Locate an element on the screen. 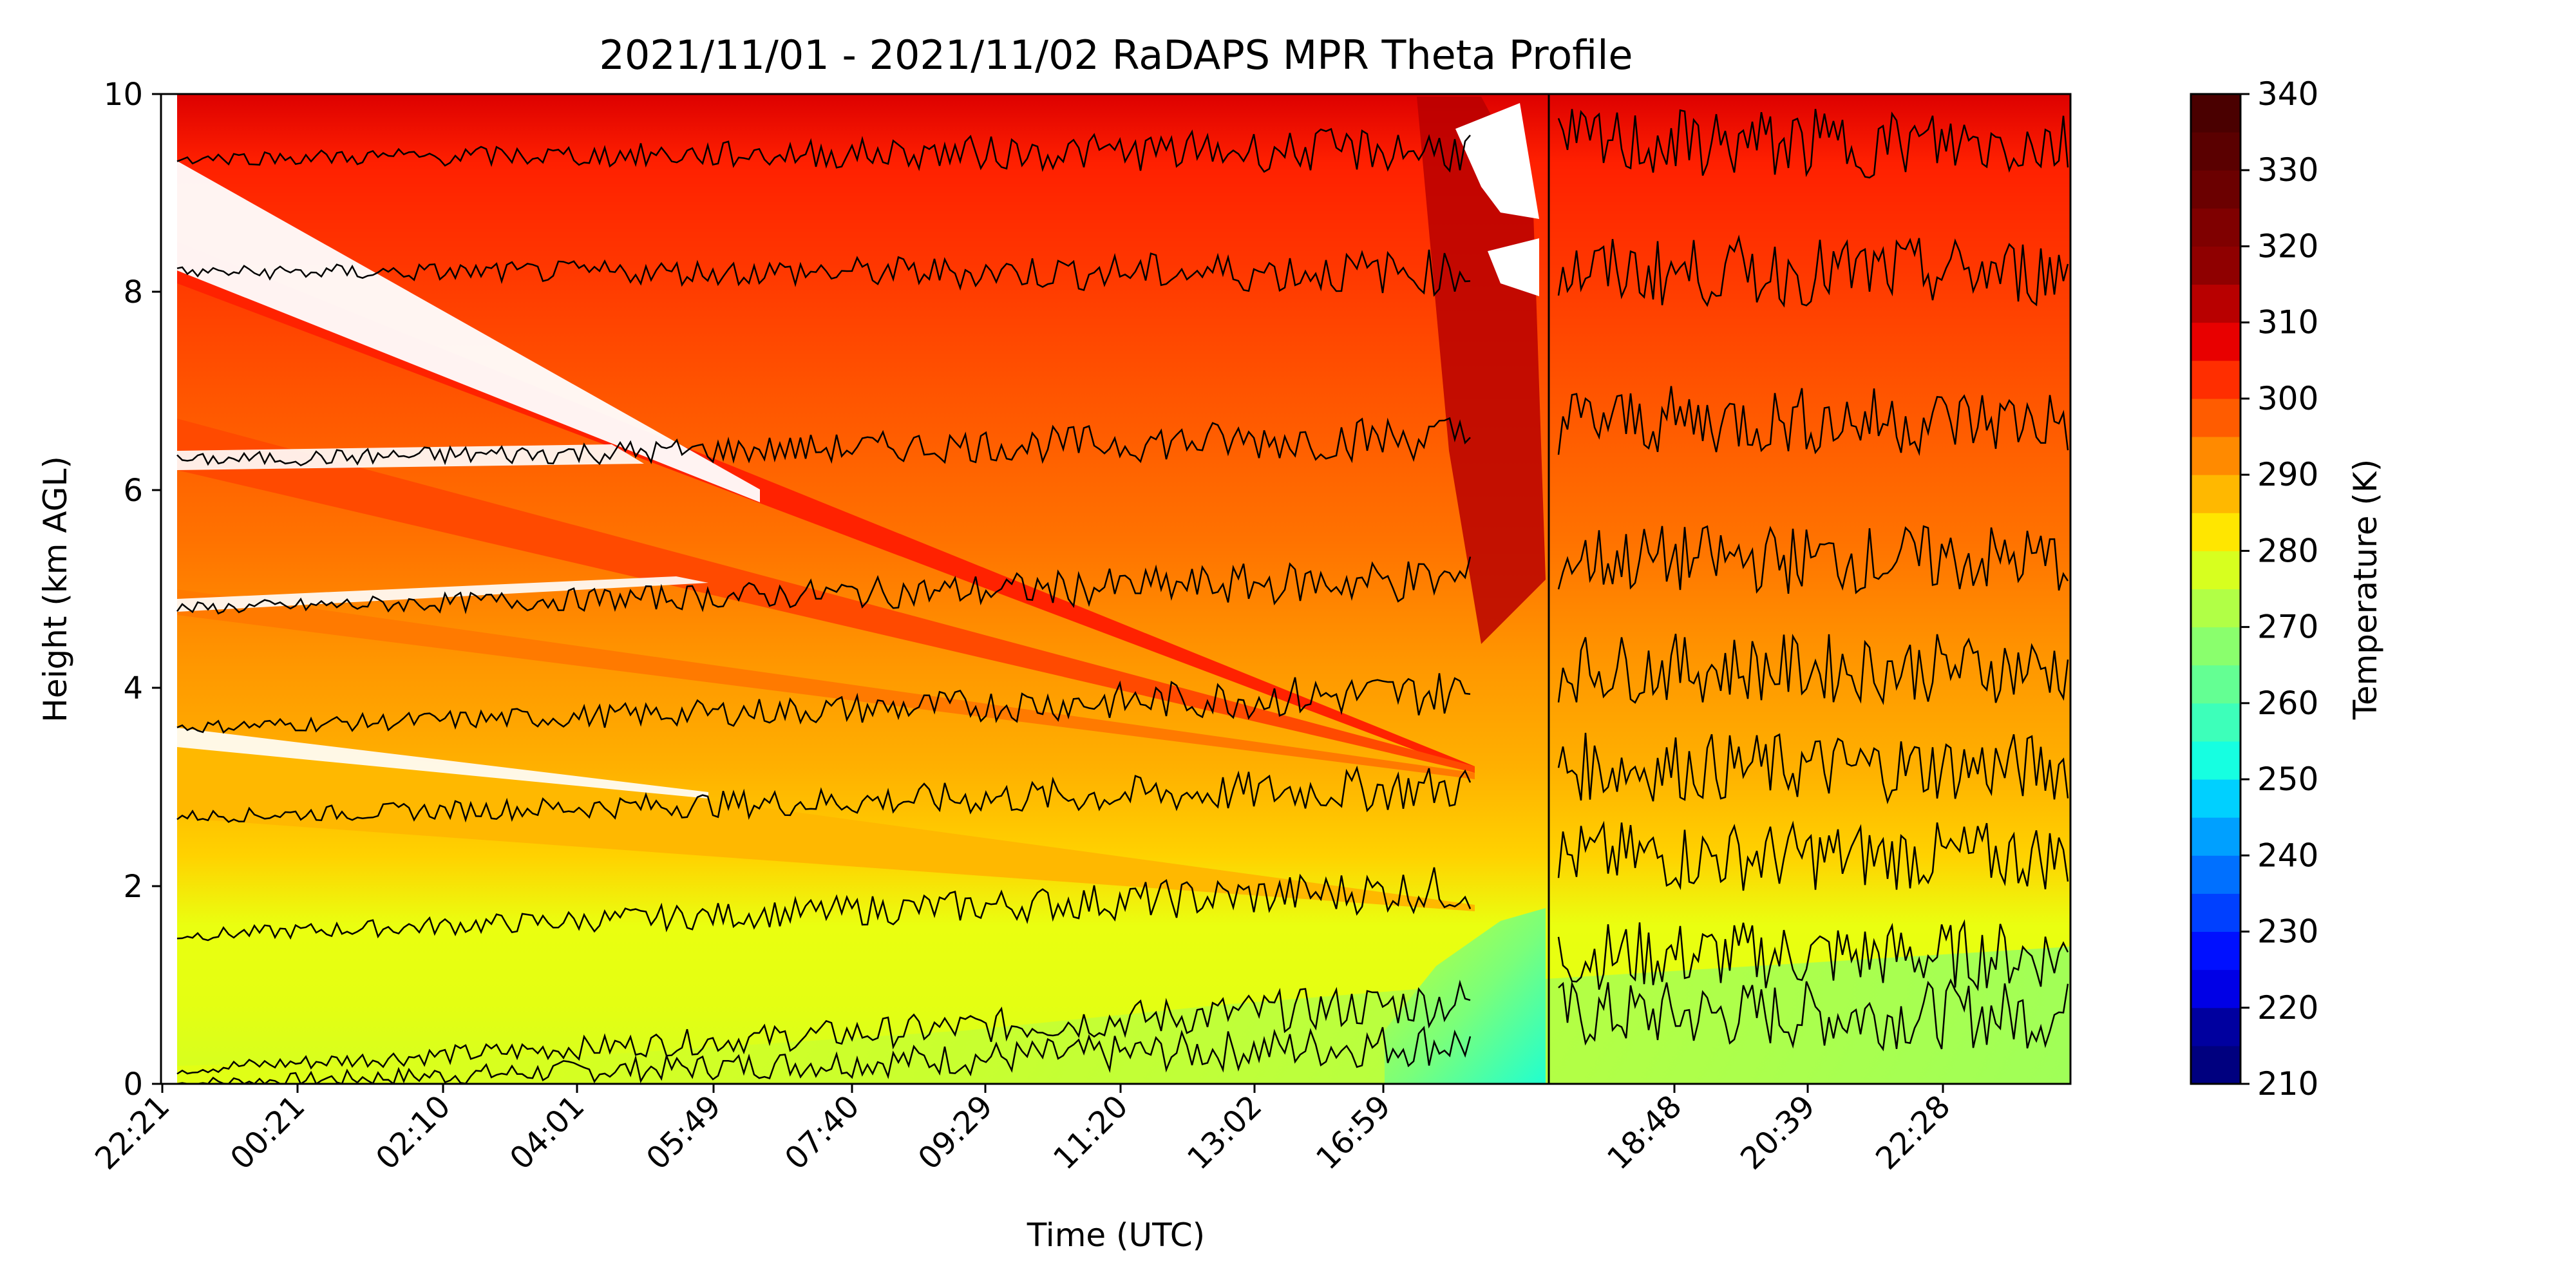 Image resolution: width=2576 pixels, height=1288 pixels. x-tick-label: 02:10 is located at coordinates (413, 1132).